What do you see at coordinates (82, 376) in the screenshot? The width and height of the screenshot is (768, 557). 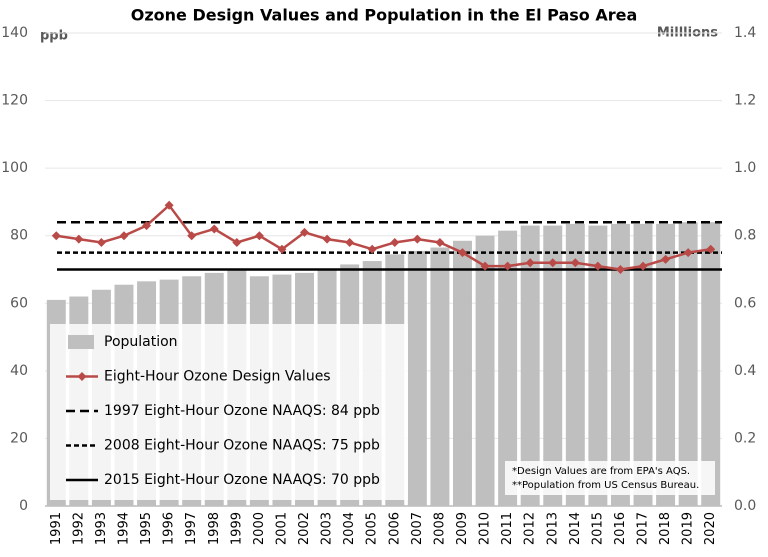 I see `legend-marker` at bounding box center [82, 376].